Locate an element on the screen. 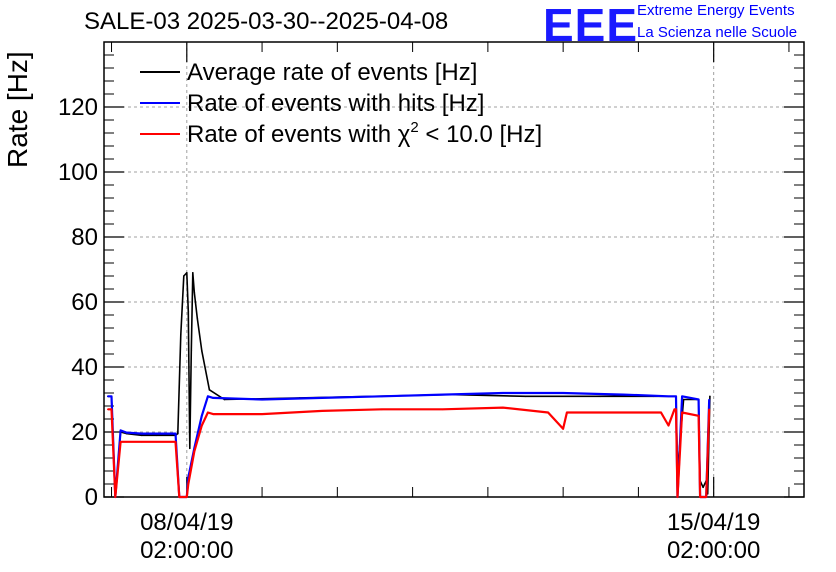  y-tick-label: 40 is located at coordinates (84, 367).